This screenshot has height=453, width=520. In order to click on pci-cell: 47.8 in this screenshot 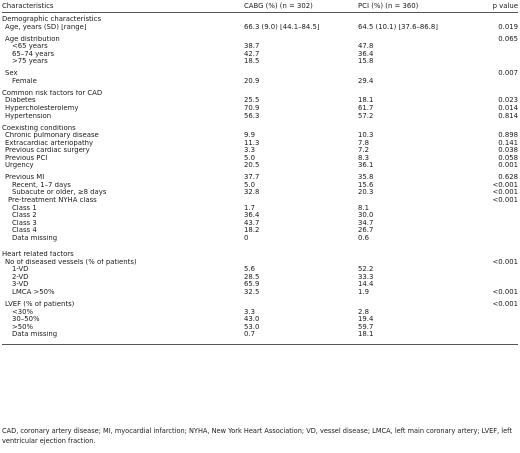, I will do `click(366, 47)`.